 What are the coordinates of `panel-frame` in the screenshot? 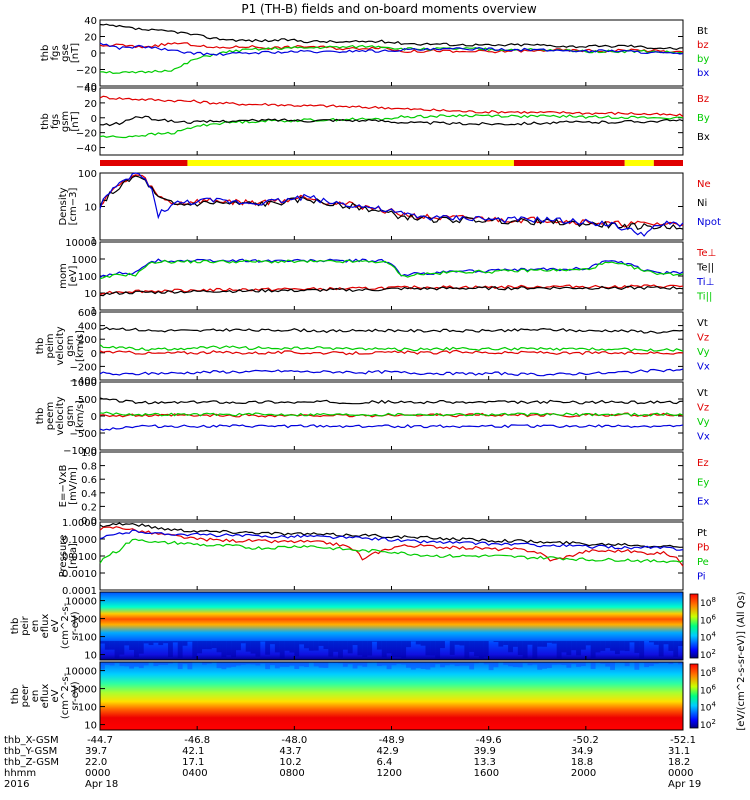 It's located at (391, 346).